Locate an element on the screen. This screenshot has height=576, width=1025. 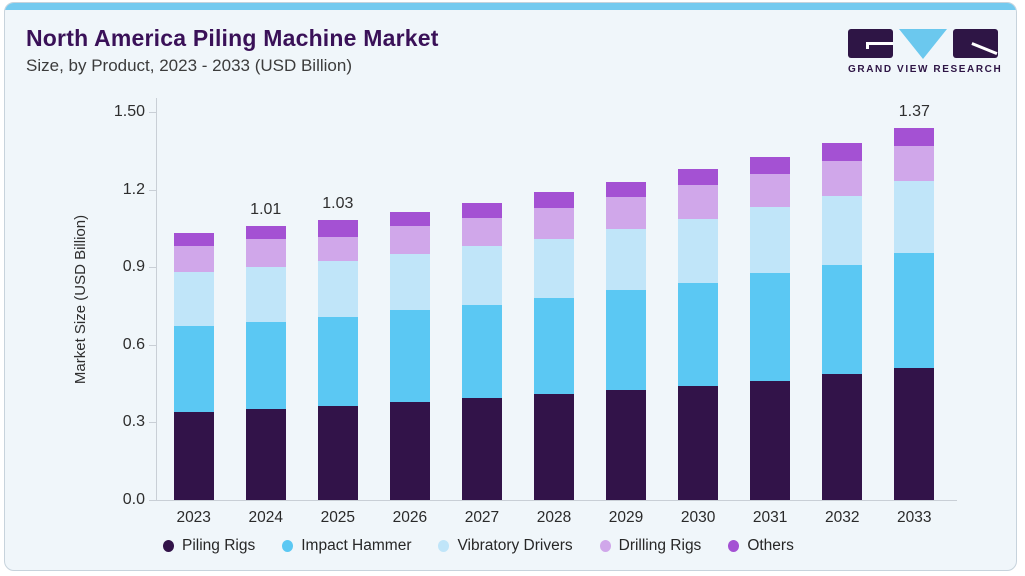
y-tick-mark-0.9 is located at coordinates (153, 268).